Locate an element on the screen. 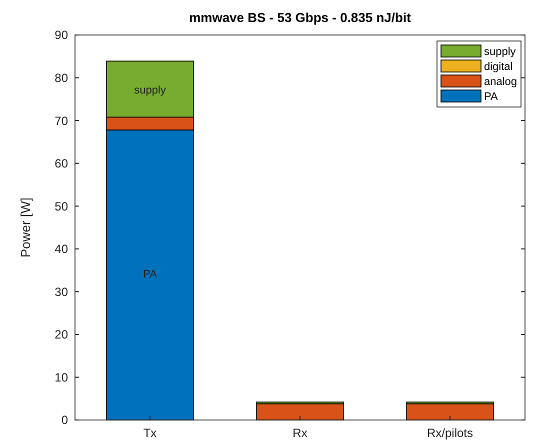  y-tick-label: 40 is located at coordinates (61, 249).